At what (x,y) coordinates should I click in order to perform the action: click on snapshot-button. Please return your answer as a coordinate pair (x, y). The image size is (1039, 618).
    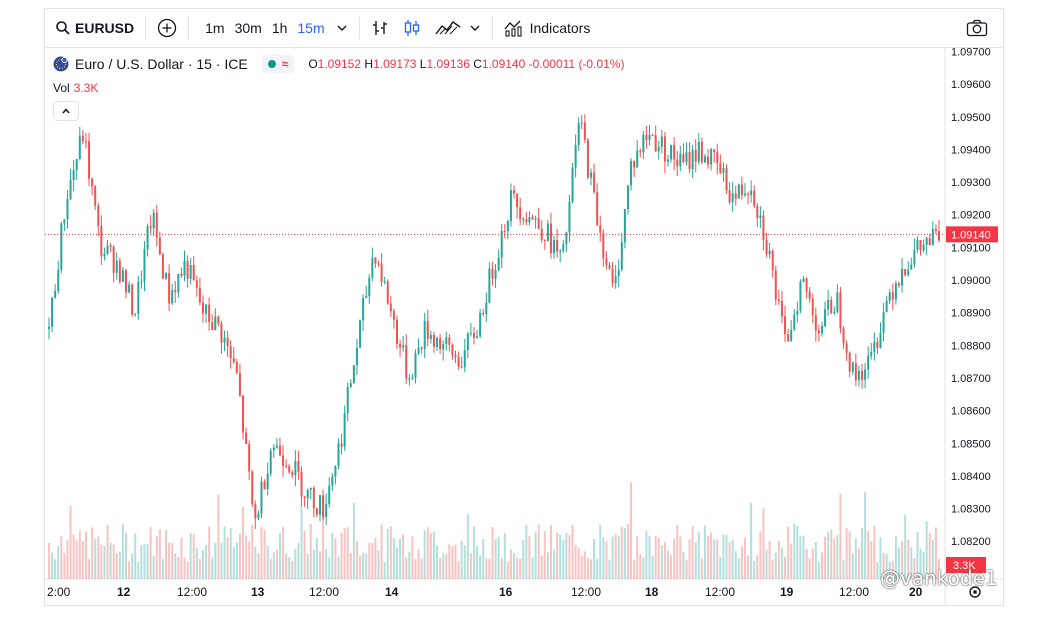
    Looking at the image, I should click on (977, 28).